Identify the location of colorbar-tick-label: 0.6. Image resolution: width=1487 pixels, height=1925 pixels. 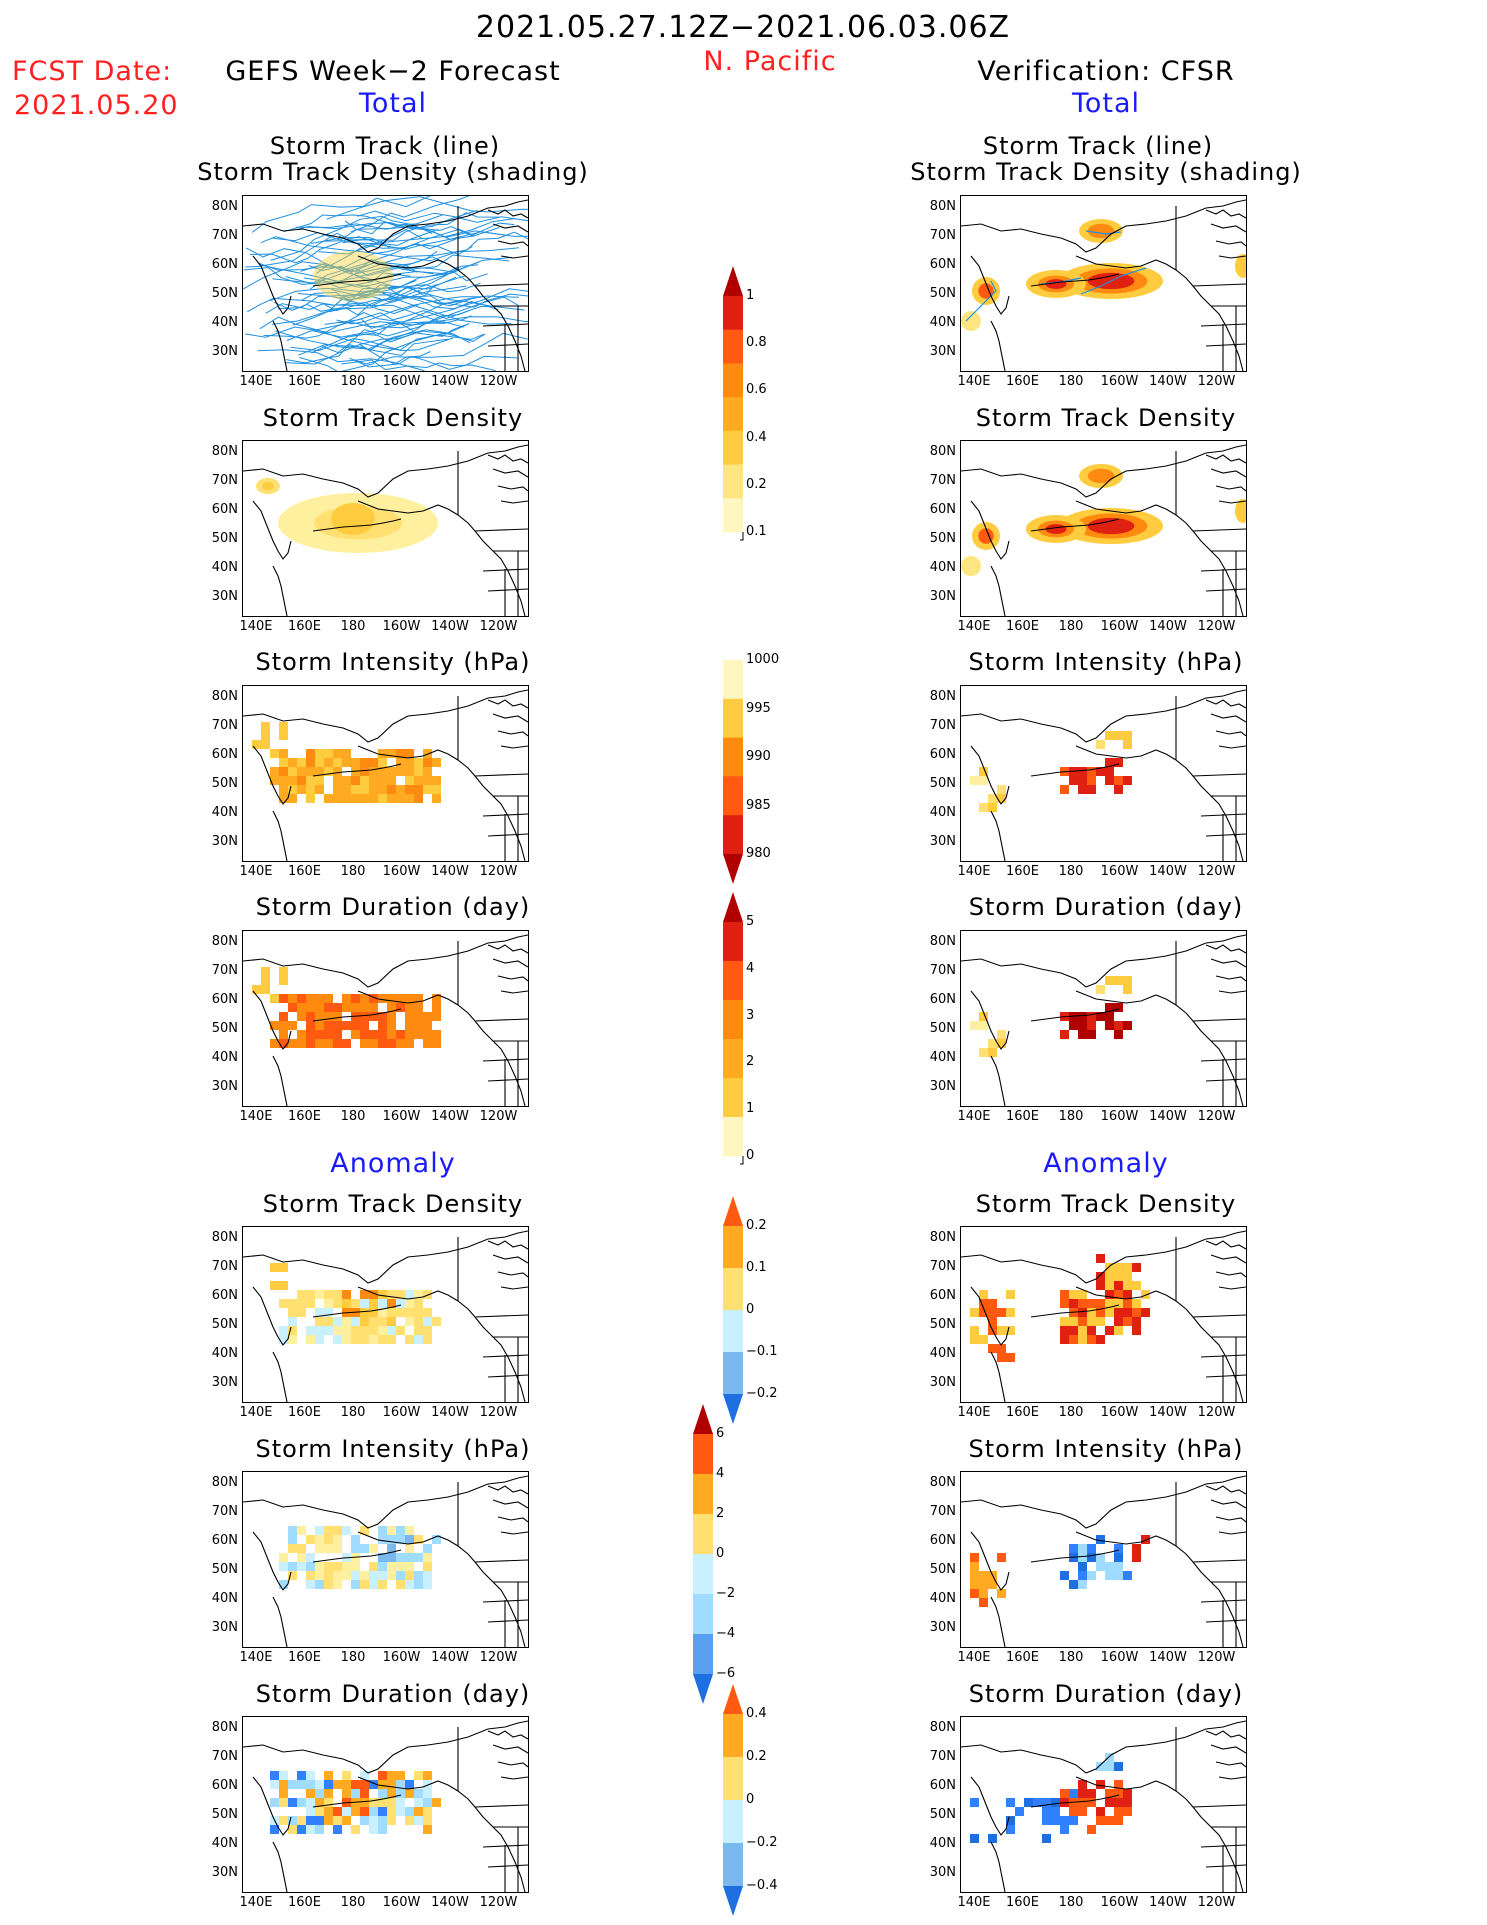
(756, 390).